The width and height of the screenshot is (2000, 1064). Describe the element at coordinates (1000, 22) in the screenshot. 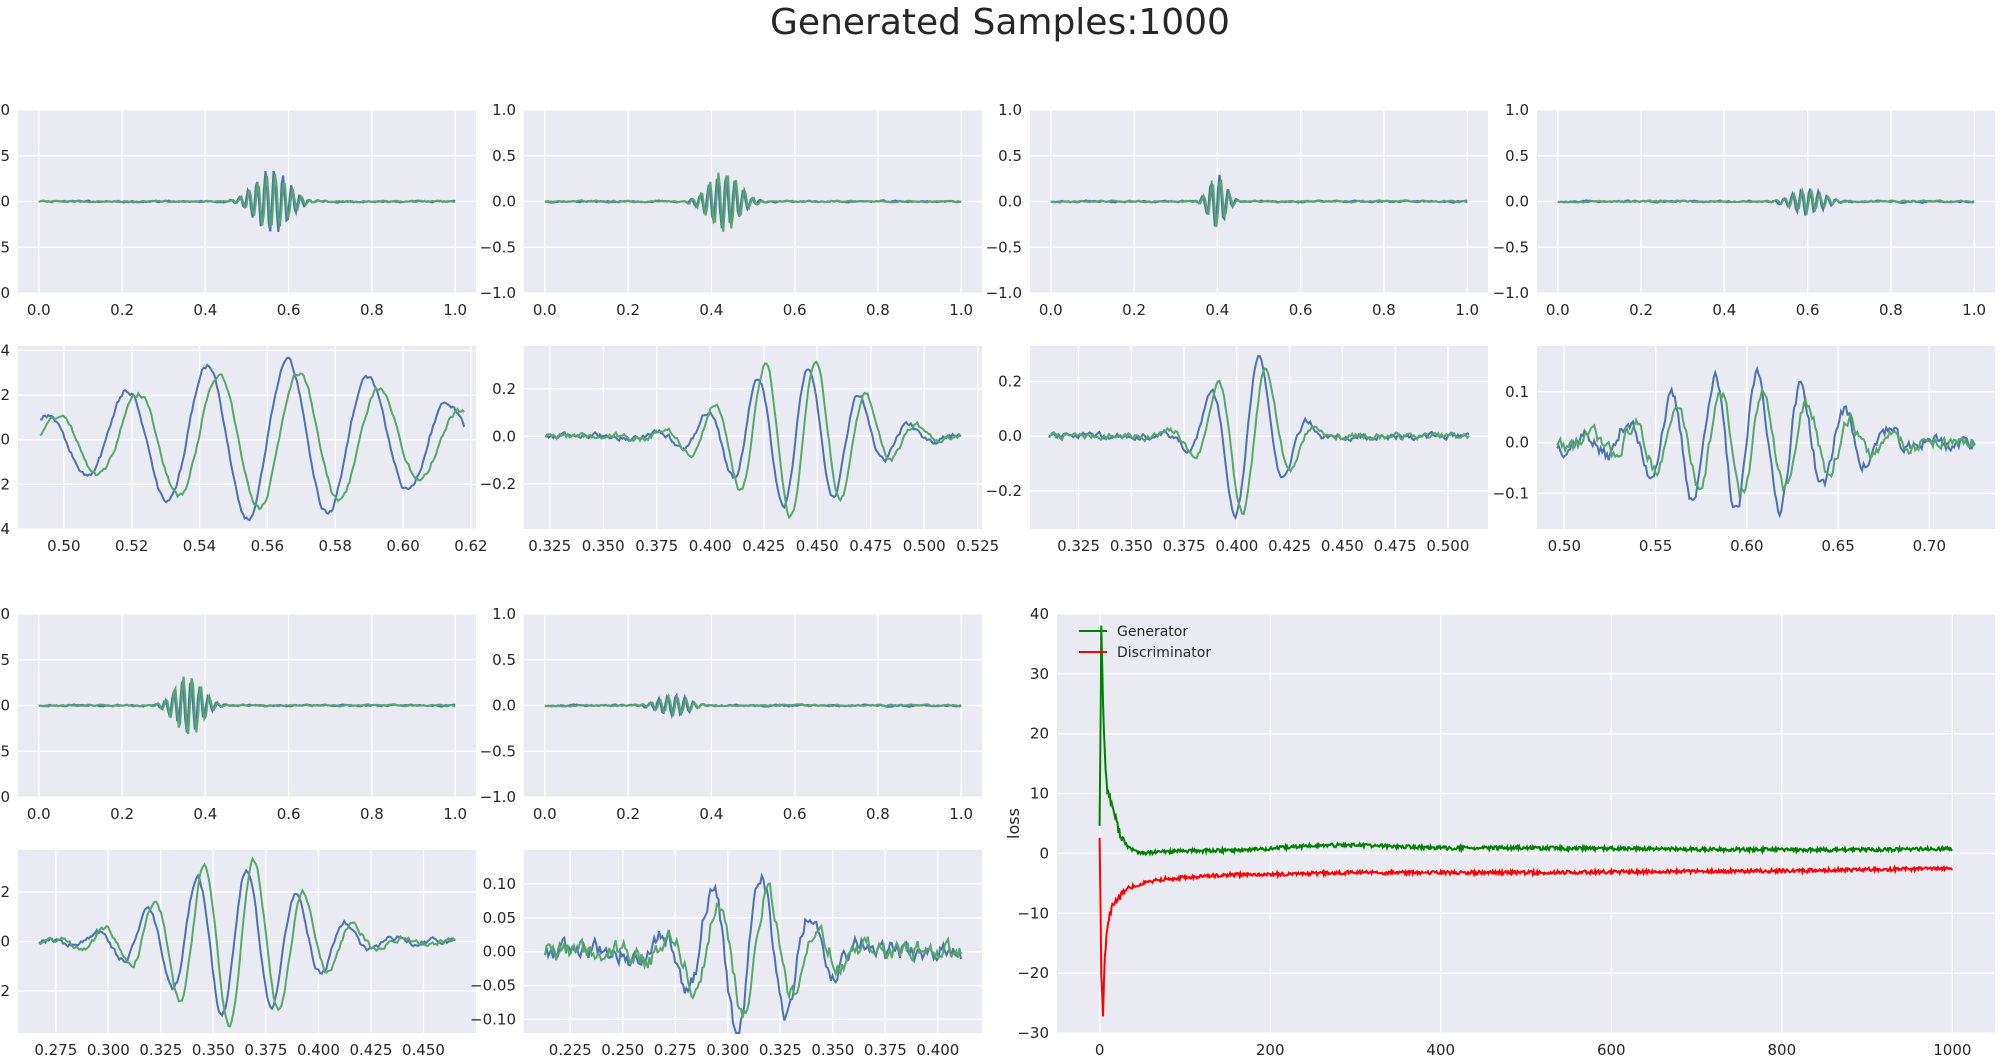

I see `figure-title: Generated Samples:1000` at that location.